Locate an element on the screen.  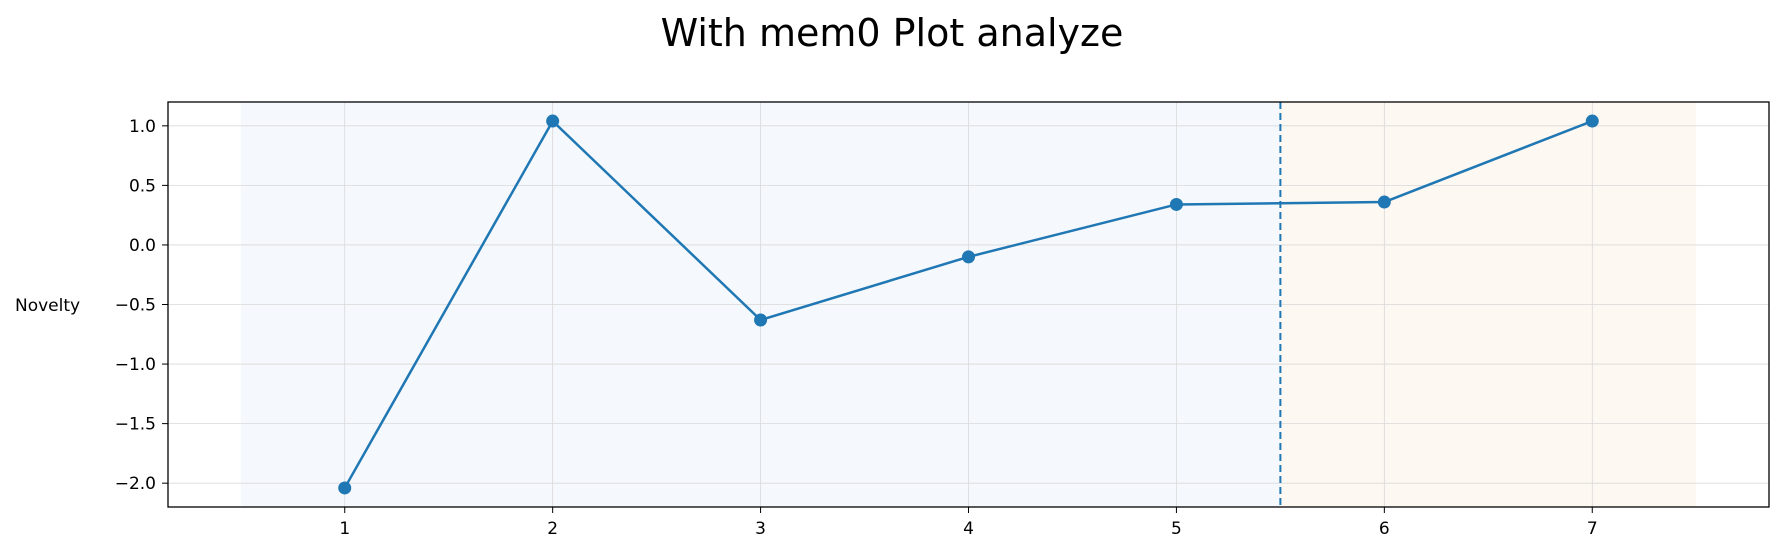
x-tick-label: 3 is located at coordinates (760, 529).